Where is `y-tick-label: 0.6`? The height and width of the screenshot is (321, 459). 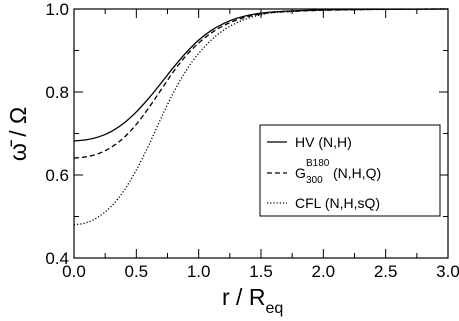 y-tick-label: 0.6 is located at coordinates (57, 175).